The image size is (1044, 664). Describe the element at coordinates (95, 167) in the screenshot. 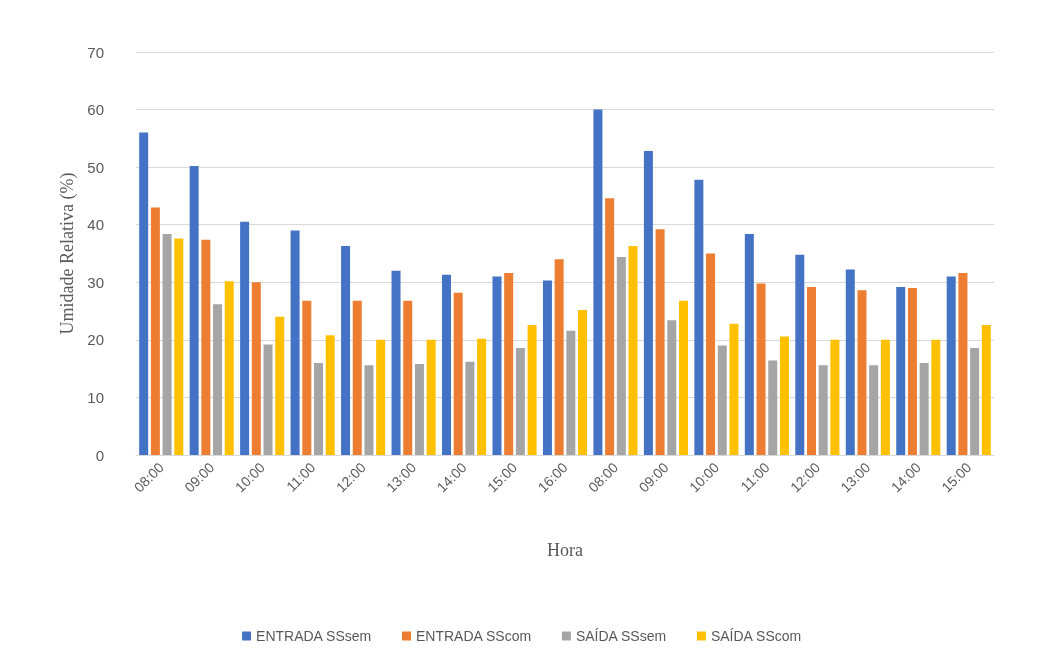

I see `y-tick-label: 50` at that location.